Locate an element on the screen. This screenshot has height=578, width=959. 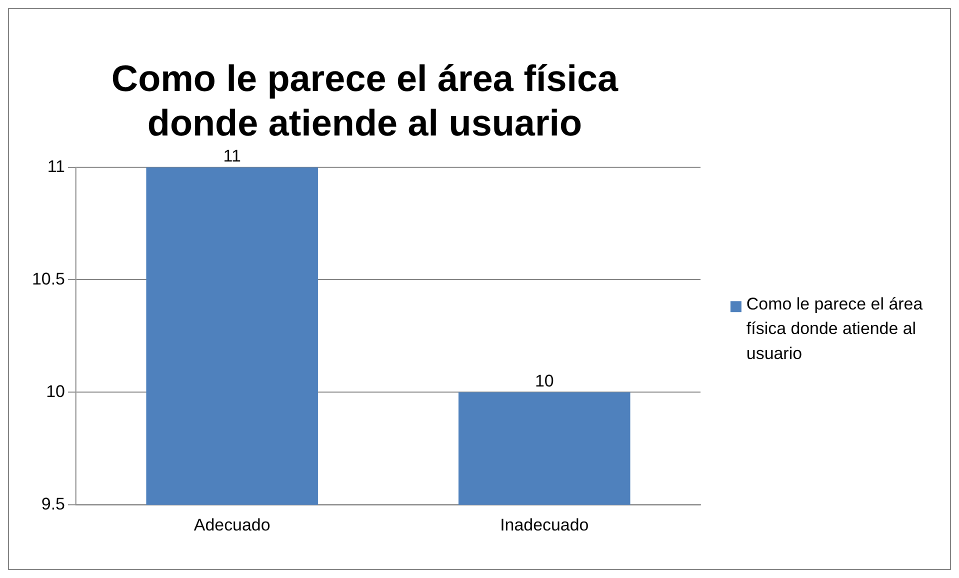
y-tick-label: 10 is located at coordinates (55, 391).